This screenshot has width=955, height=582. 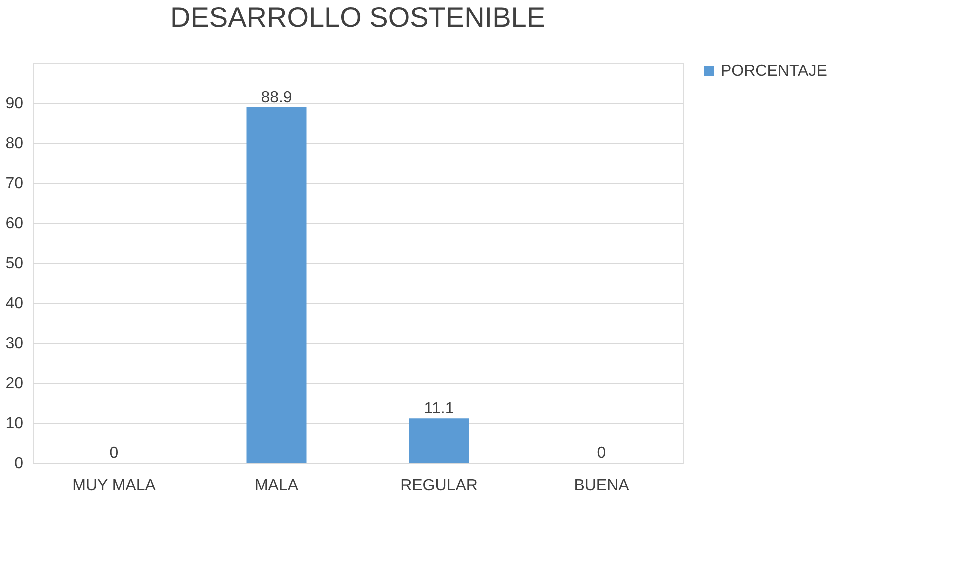 I want to click on legend-label: PORCENTAJE, so click(x=774, y=71).